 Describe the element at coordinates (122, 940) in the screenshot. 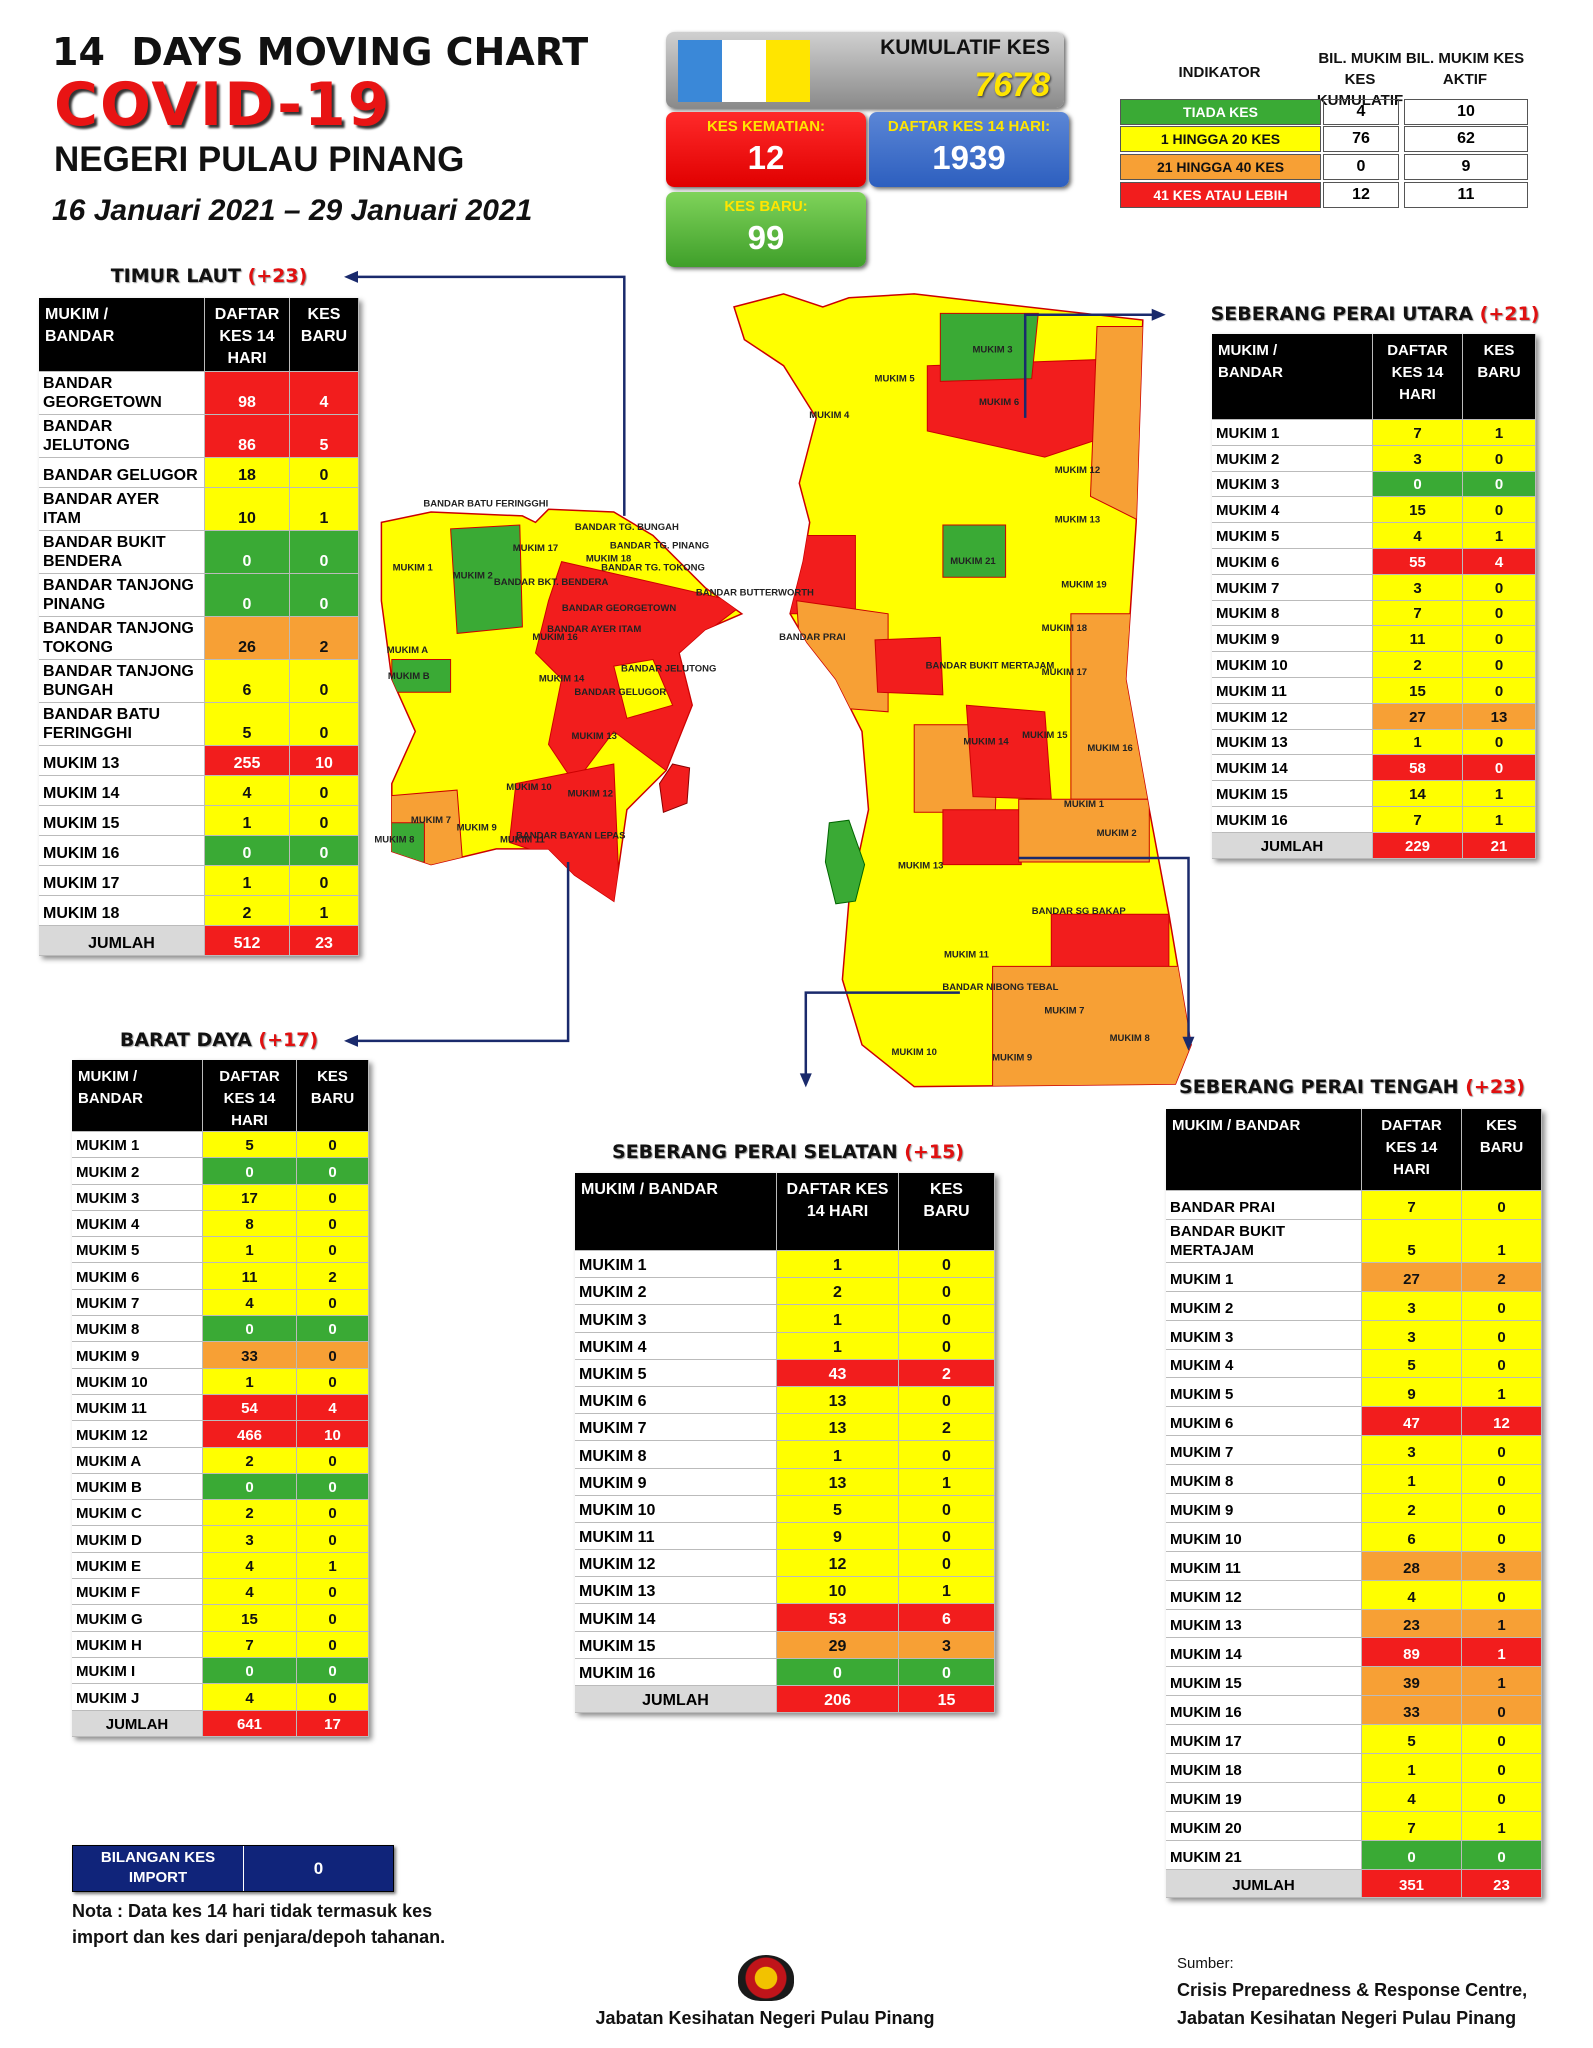

I see `row-name: JUMLAH` at that location.